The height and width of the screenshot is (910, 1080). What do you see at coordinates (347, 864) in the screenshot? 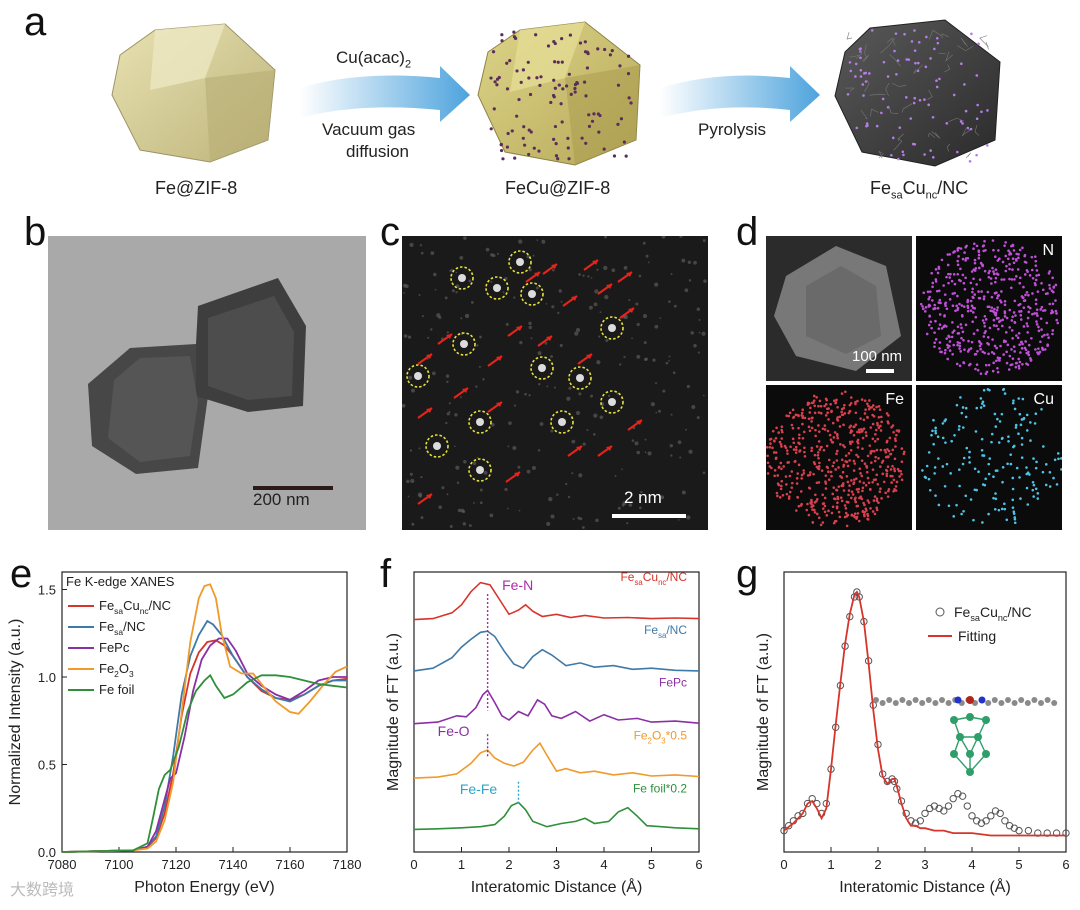
I see `x-tick-label: 7180` at bounding box center [347, 864].